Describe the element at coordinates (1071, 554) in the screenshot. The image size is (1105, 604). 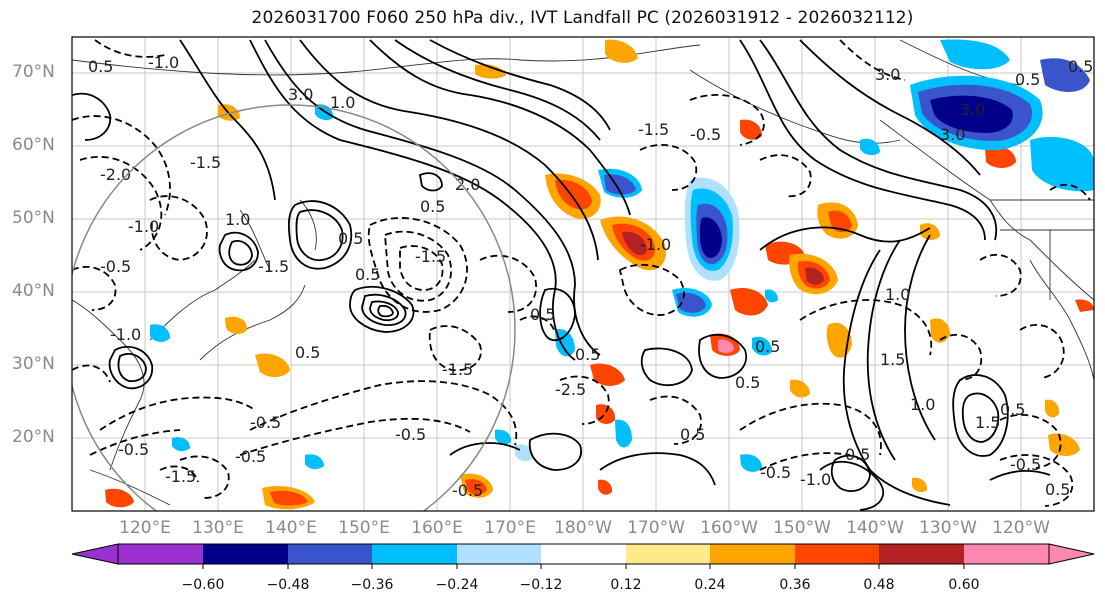
I see `colorbar-arrow-right` at that location.